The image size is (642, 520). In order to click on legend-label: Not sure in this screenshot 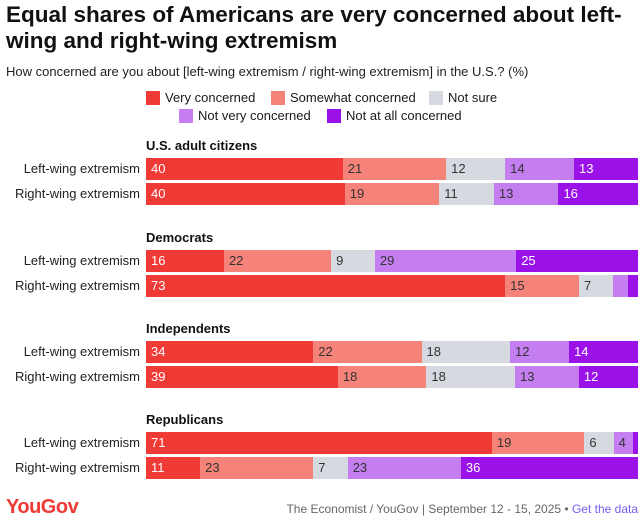, I will do `click(473, 97)`.